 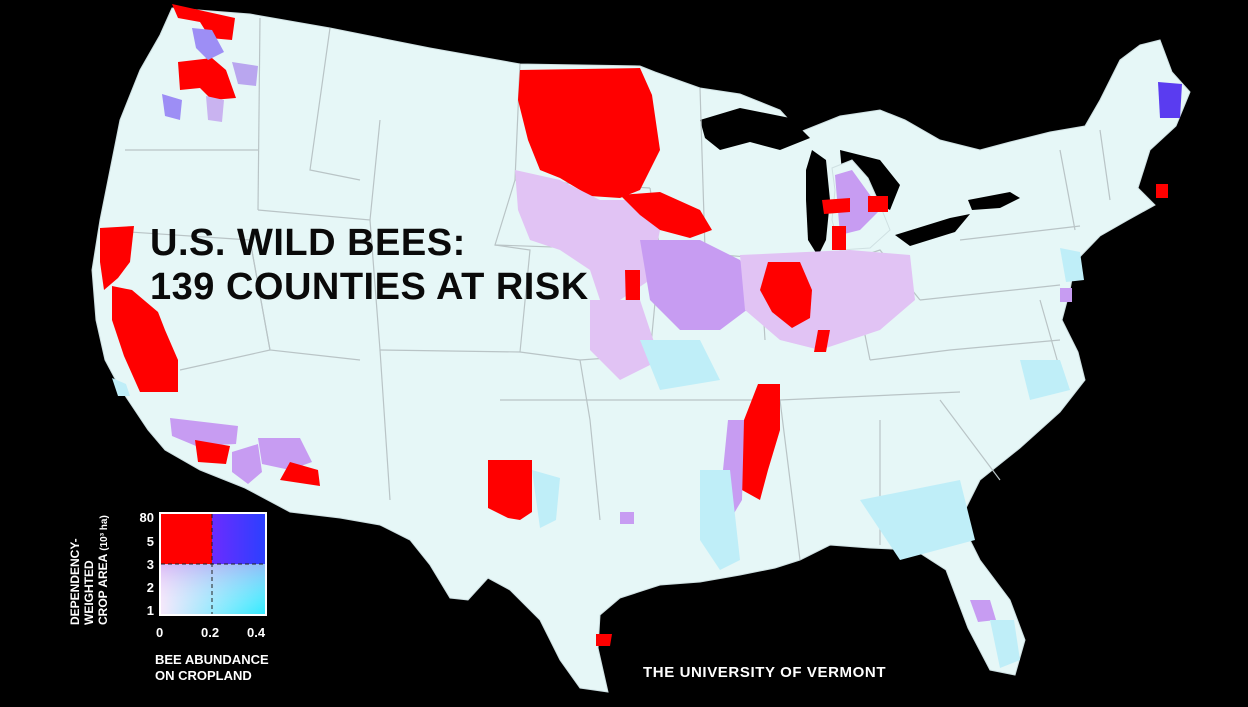 I want to click on legend-y-label-line: WEIGHTED, so click(x=89, y=592).